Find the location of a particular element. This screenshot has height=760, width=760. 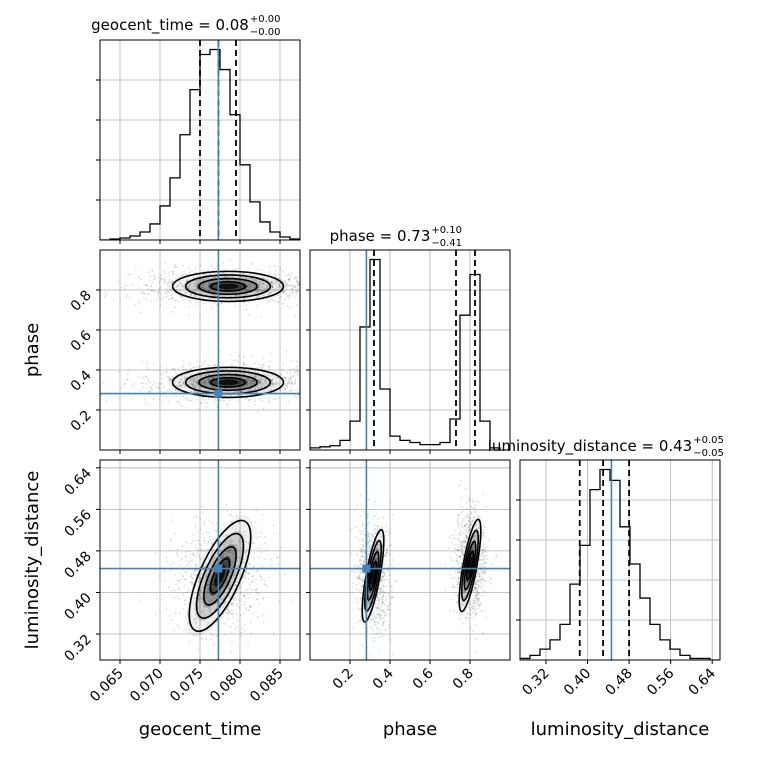

panel-phase-luminosity_distance-frame is located at coordinates (410, 560).